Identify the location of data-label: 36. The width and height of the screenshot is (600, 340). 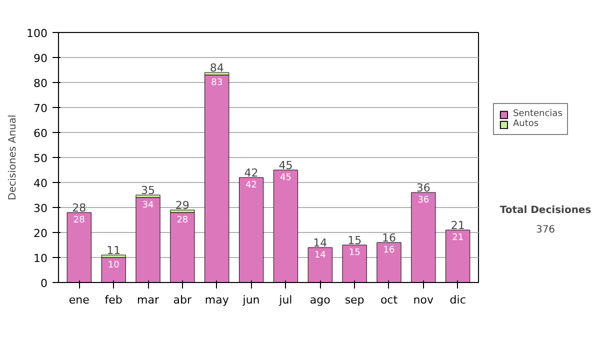
(424, 201).